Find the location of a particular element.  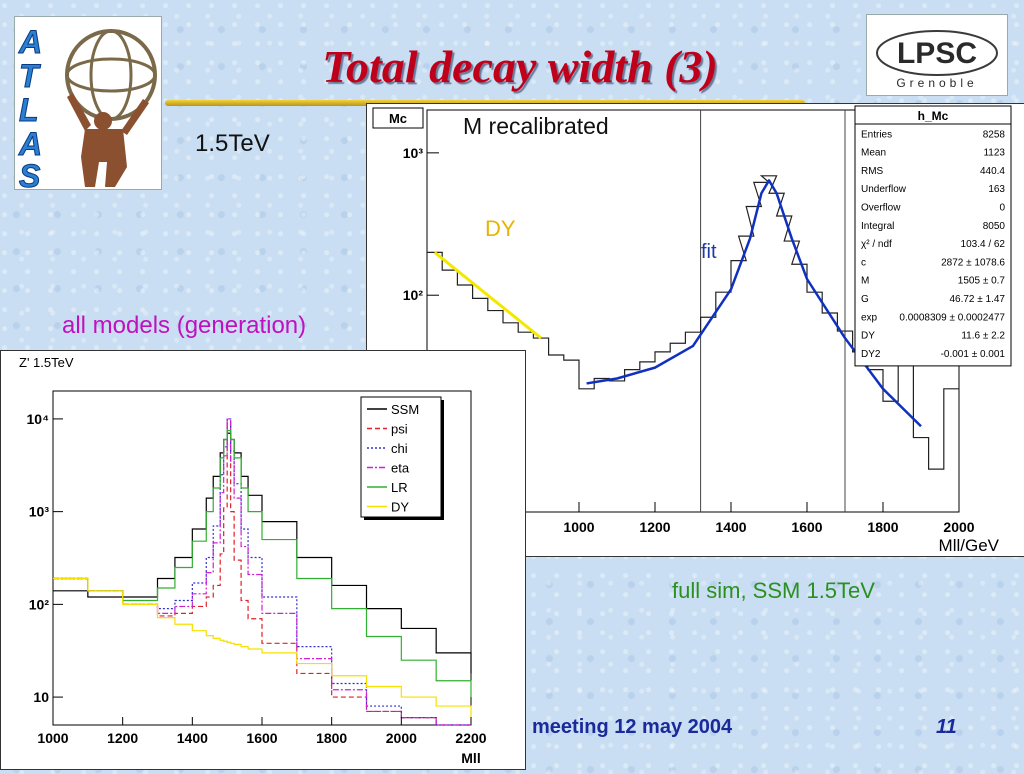

stats-row-value: 1505 ± 0.7 is located at coordinates (982, 281).